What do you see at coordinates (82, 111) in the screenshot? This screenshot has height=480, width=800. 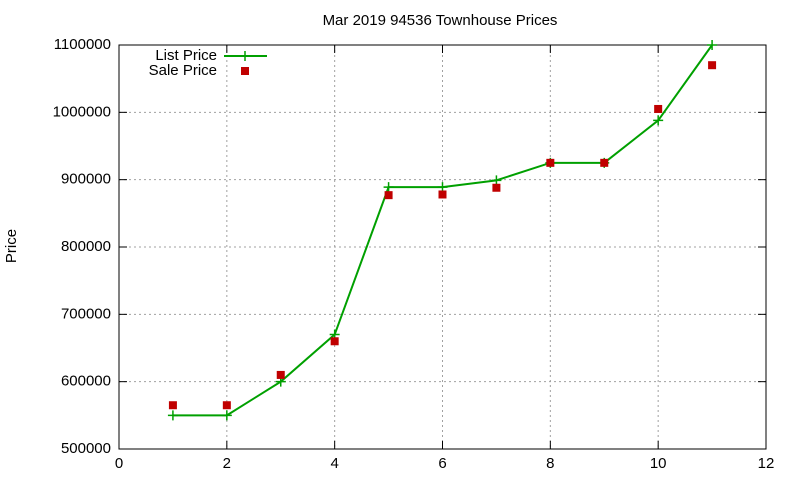 I see `y-tick-label: 1000000` at bounding box center [82, 111].